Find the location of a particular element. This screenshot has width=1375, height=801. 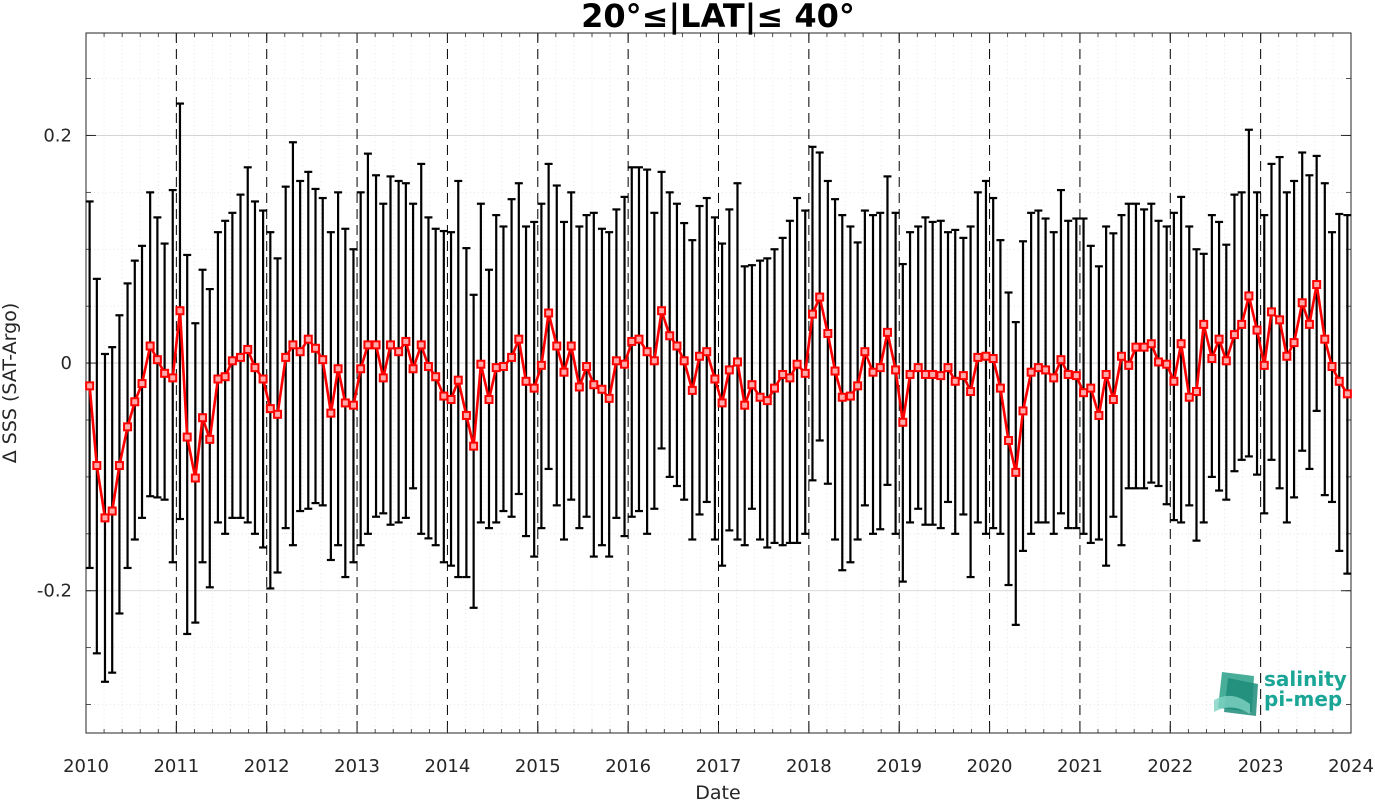

x-tick-label: 2018 is located at coordinates (809, 766).